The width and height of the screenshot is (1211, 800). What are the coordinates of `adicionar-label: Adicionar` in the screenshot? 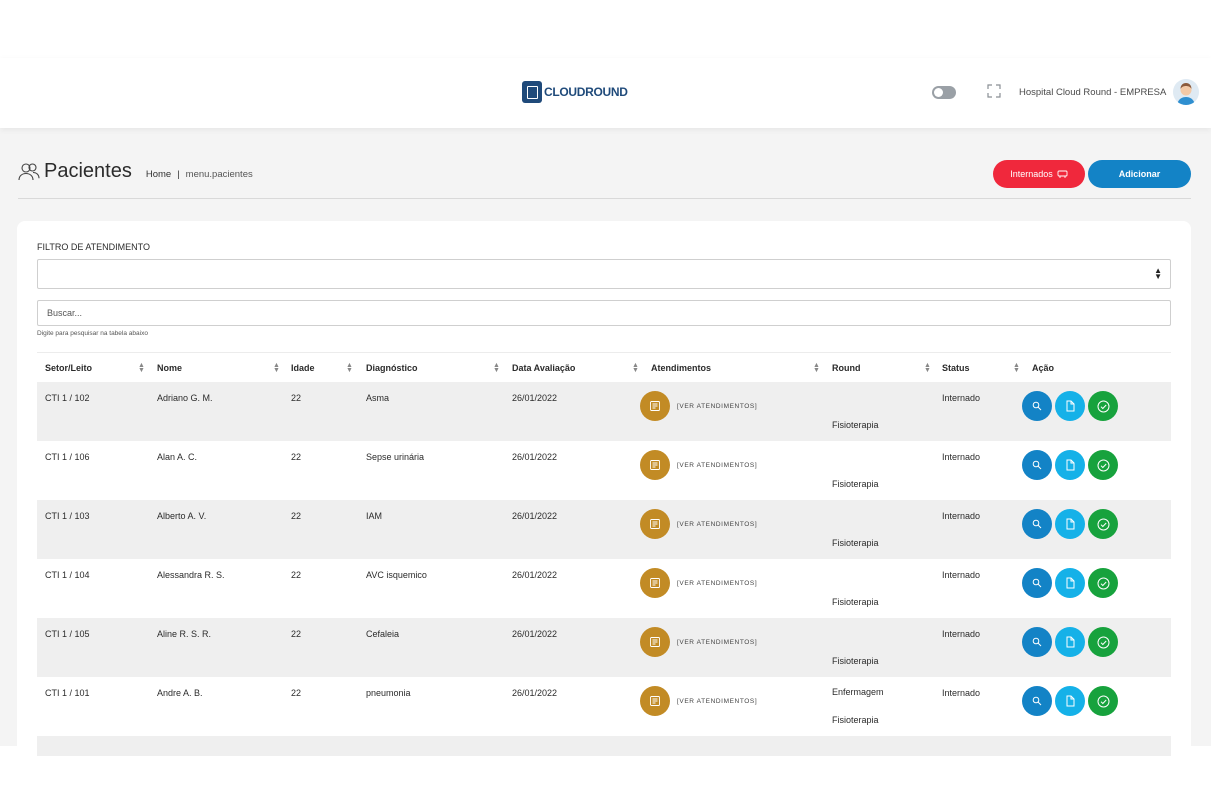 It's located at (1139, 174).